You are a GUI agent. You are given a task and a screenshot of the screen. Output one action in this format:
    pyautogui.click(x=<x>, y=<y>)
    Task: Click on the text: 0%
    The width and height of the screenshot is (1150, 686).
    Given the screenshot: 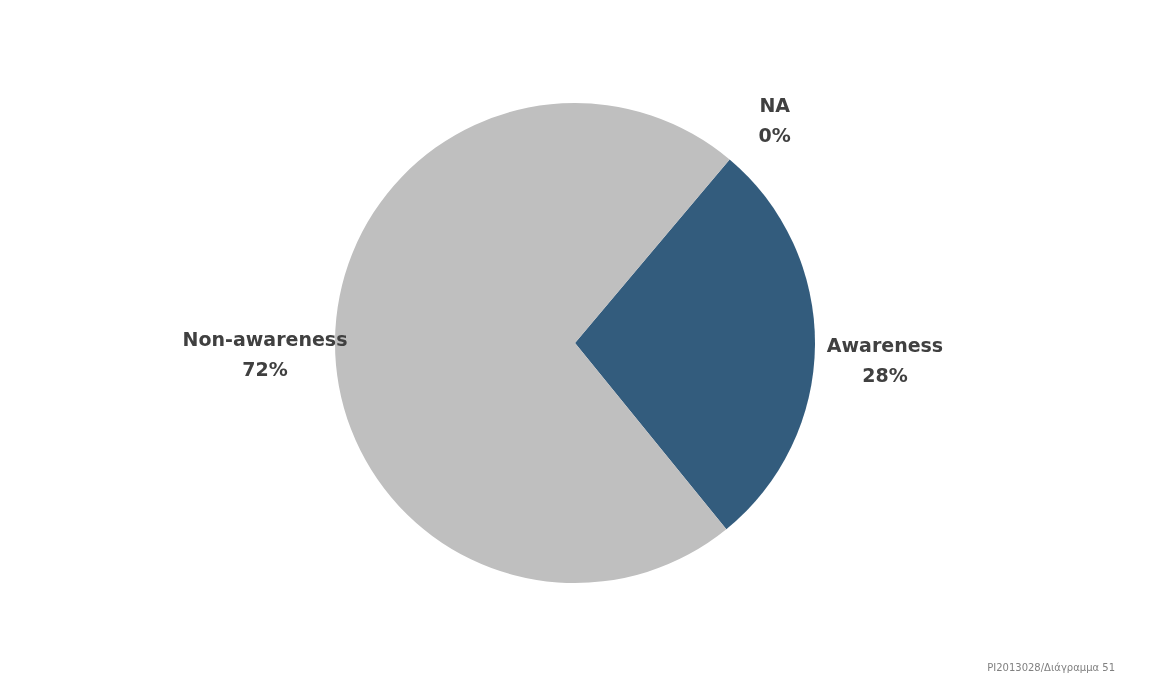 What is the action you would take?
    pyautogui.click(x=774, y=134)
    